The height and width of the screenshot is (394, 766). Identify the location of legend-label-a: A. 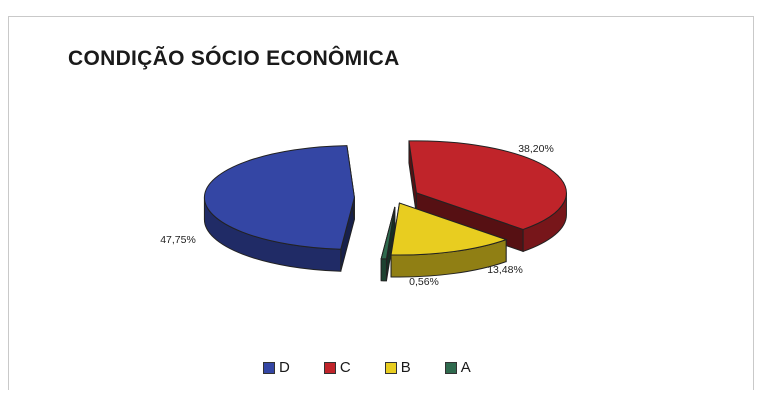
(465, 367).